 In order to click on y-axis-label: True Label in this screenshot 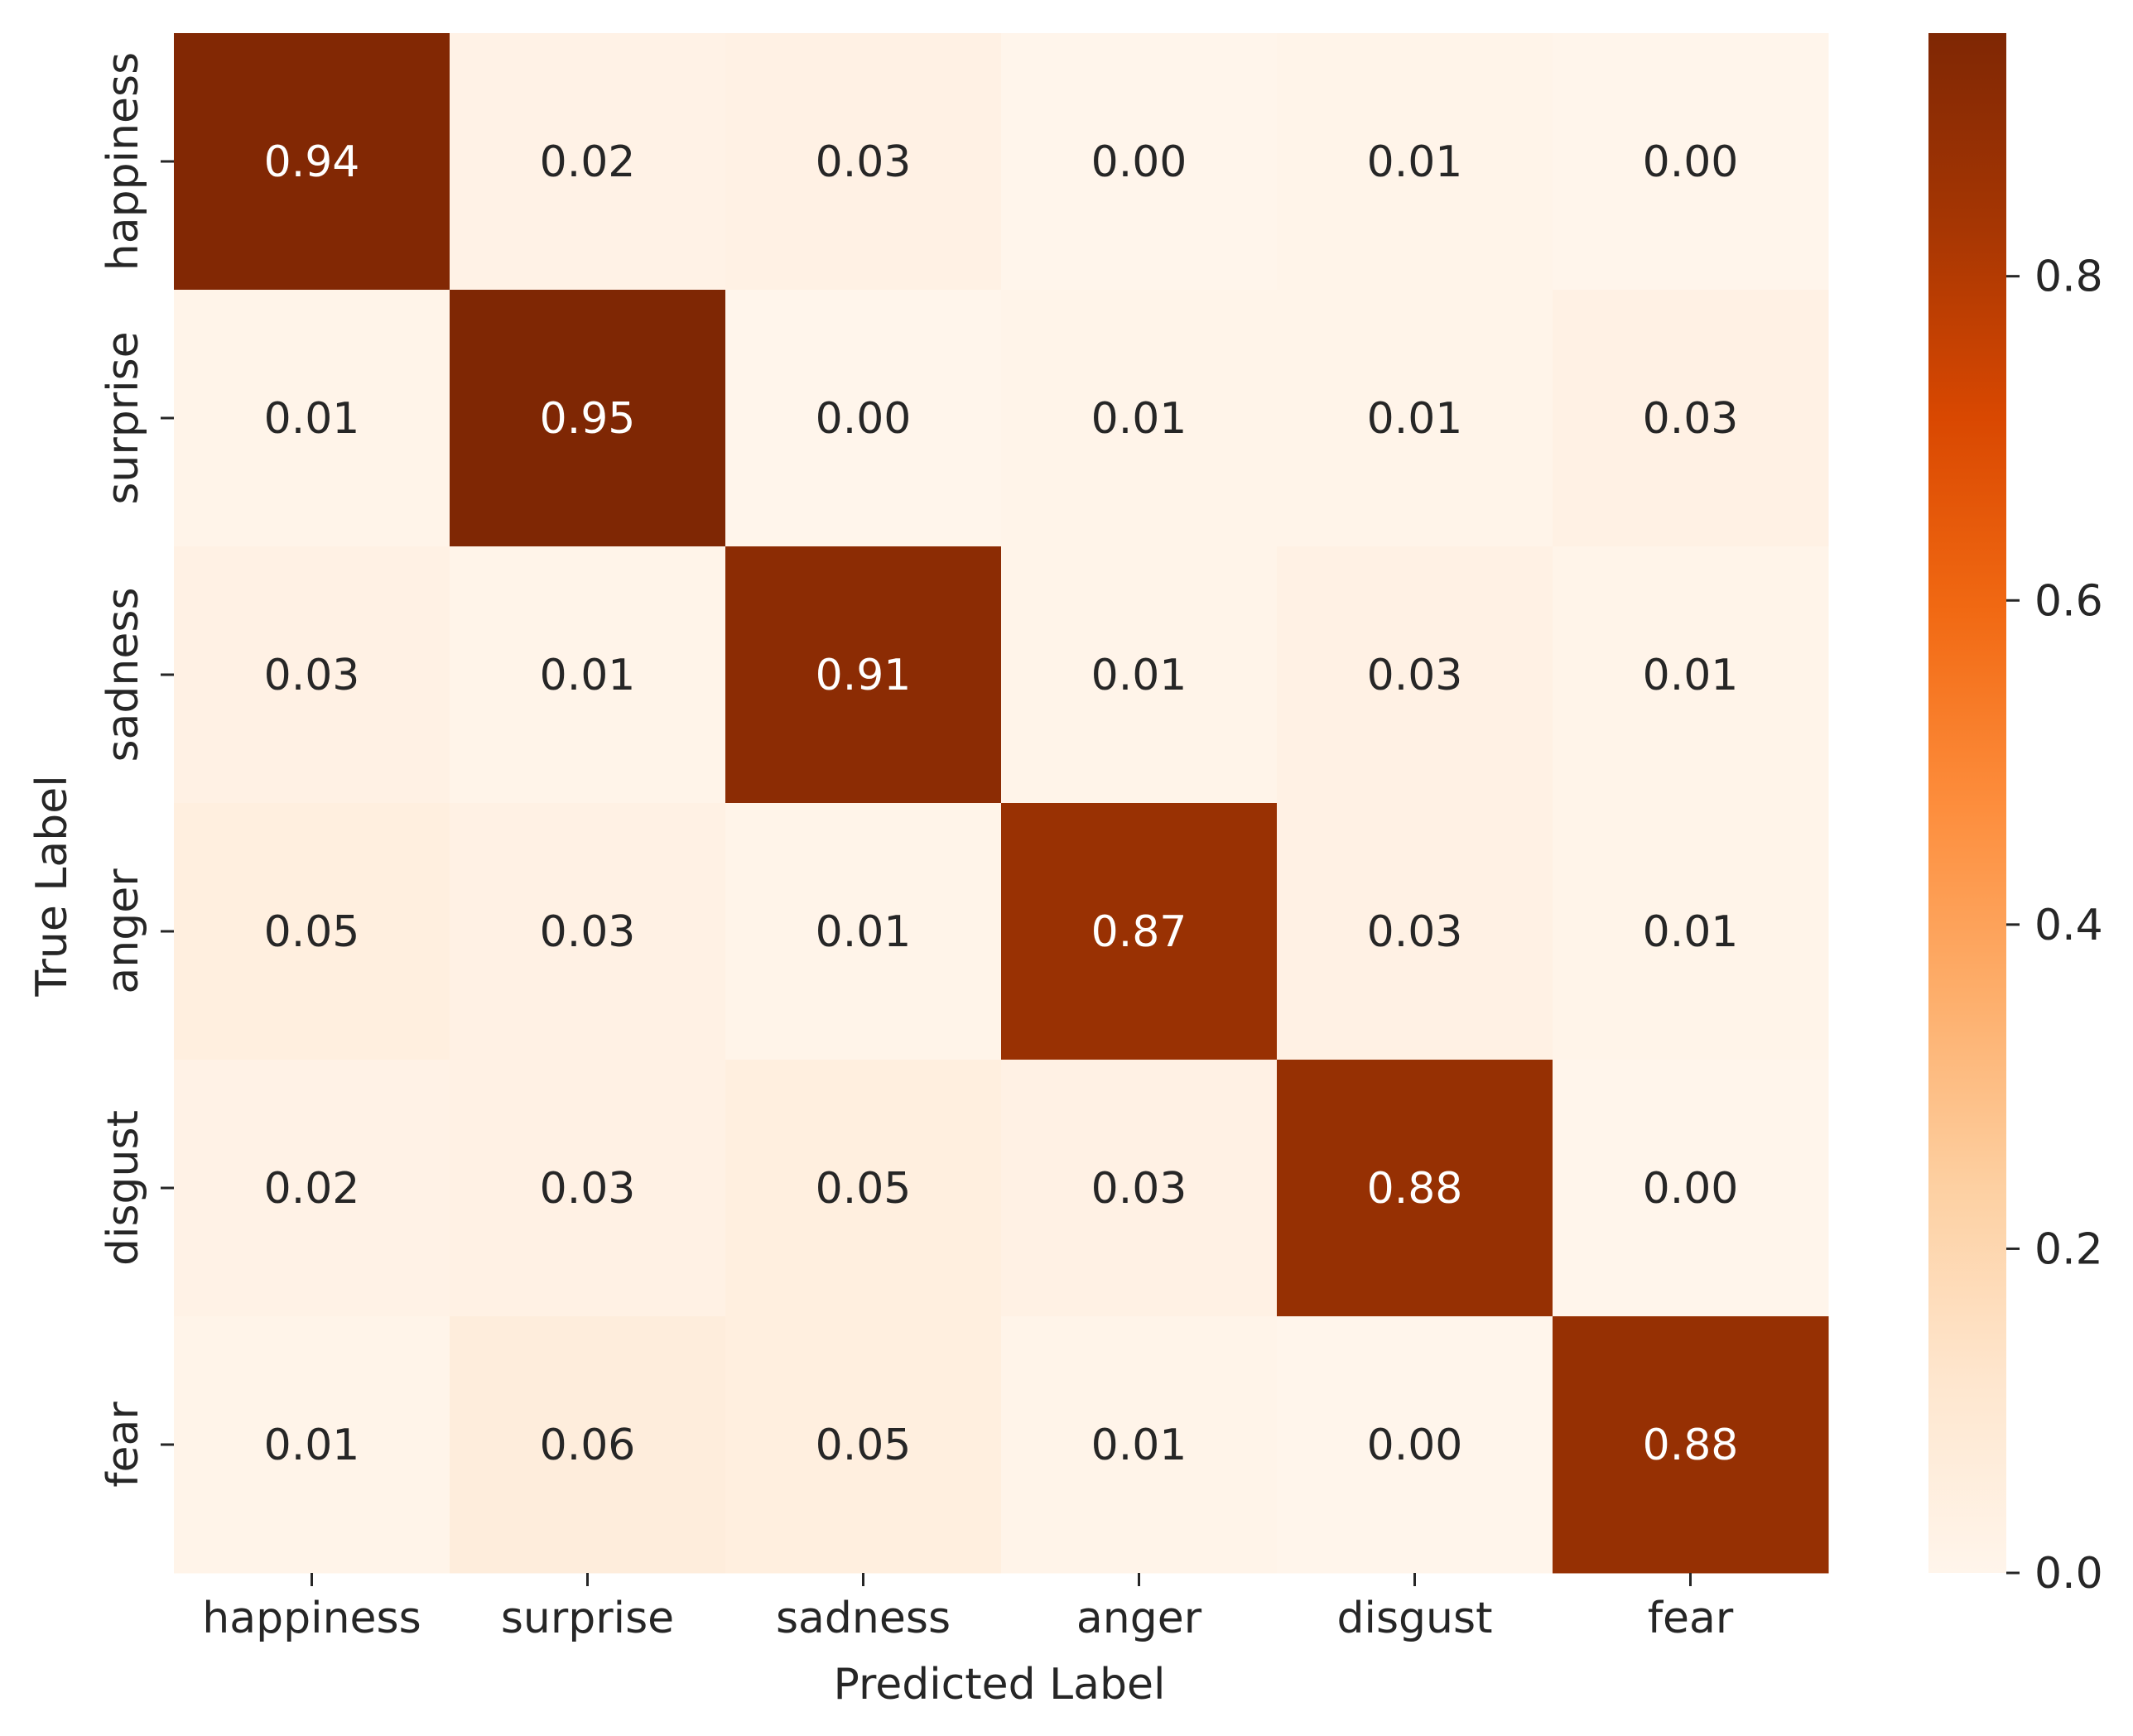, I will do `click(52, 886)`.